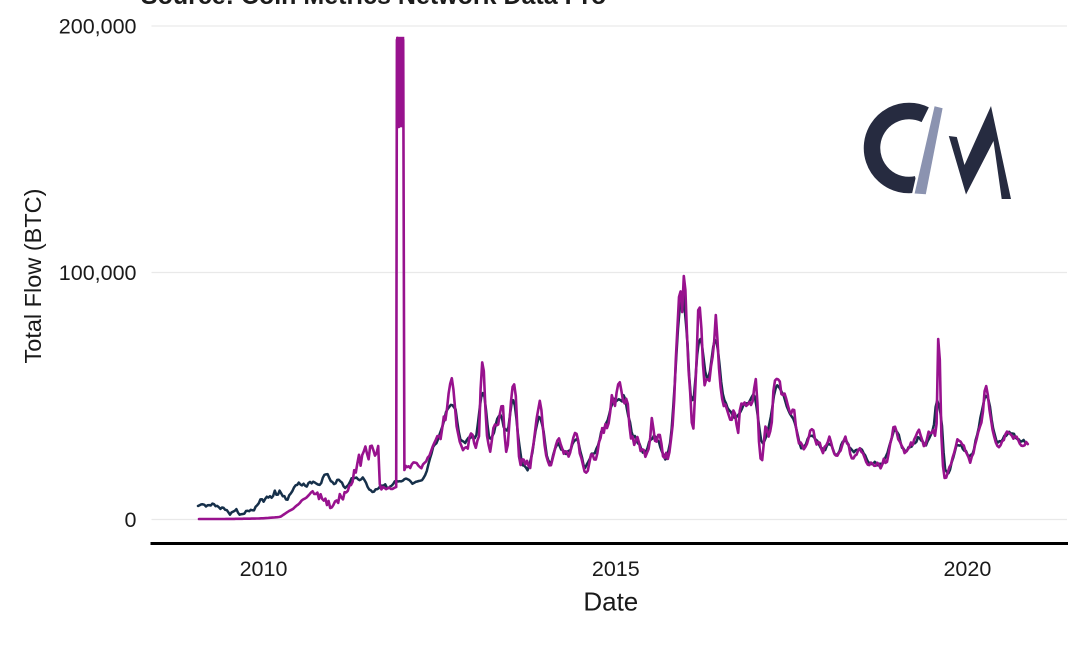 Image resolution: width=1080 pixels, height=651 pixels. Describe the element at coordinates (98, 26) in the screenshot. I see `svg-text: 200,000` at that location.